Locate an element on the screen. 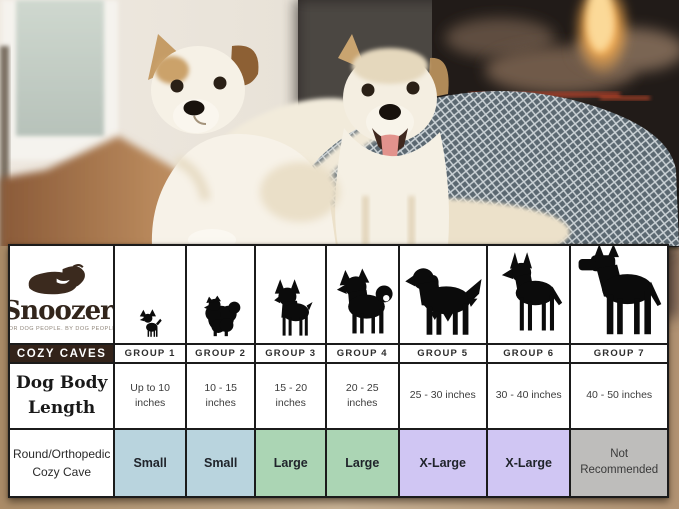  group-2-icon-cell is located at coordinates (219, 294).